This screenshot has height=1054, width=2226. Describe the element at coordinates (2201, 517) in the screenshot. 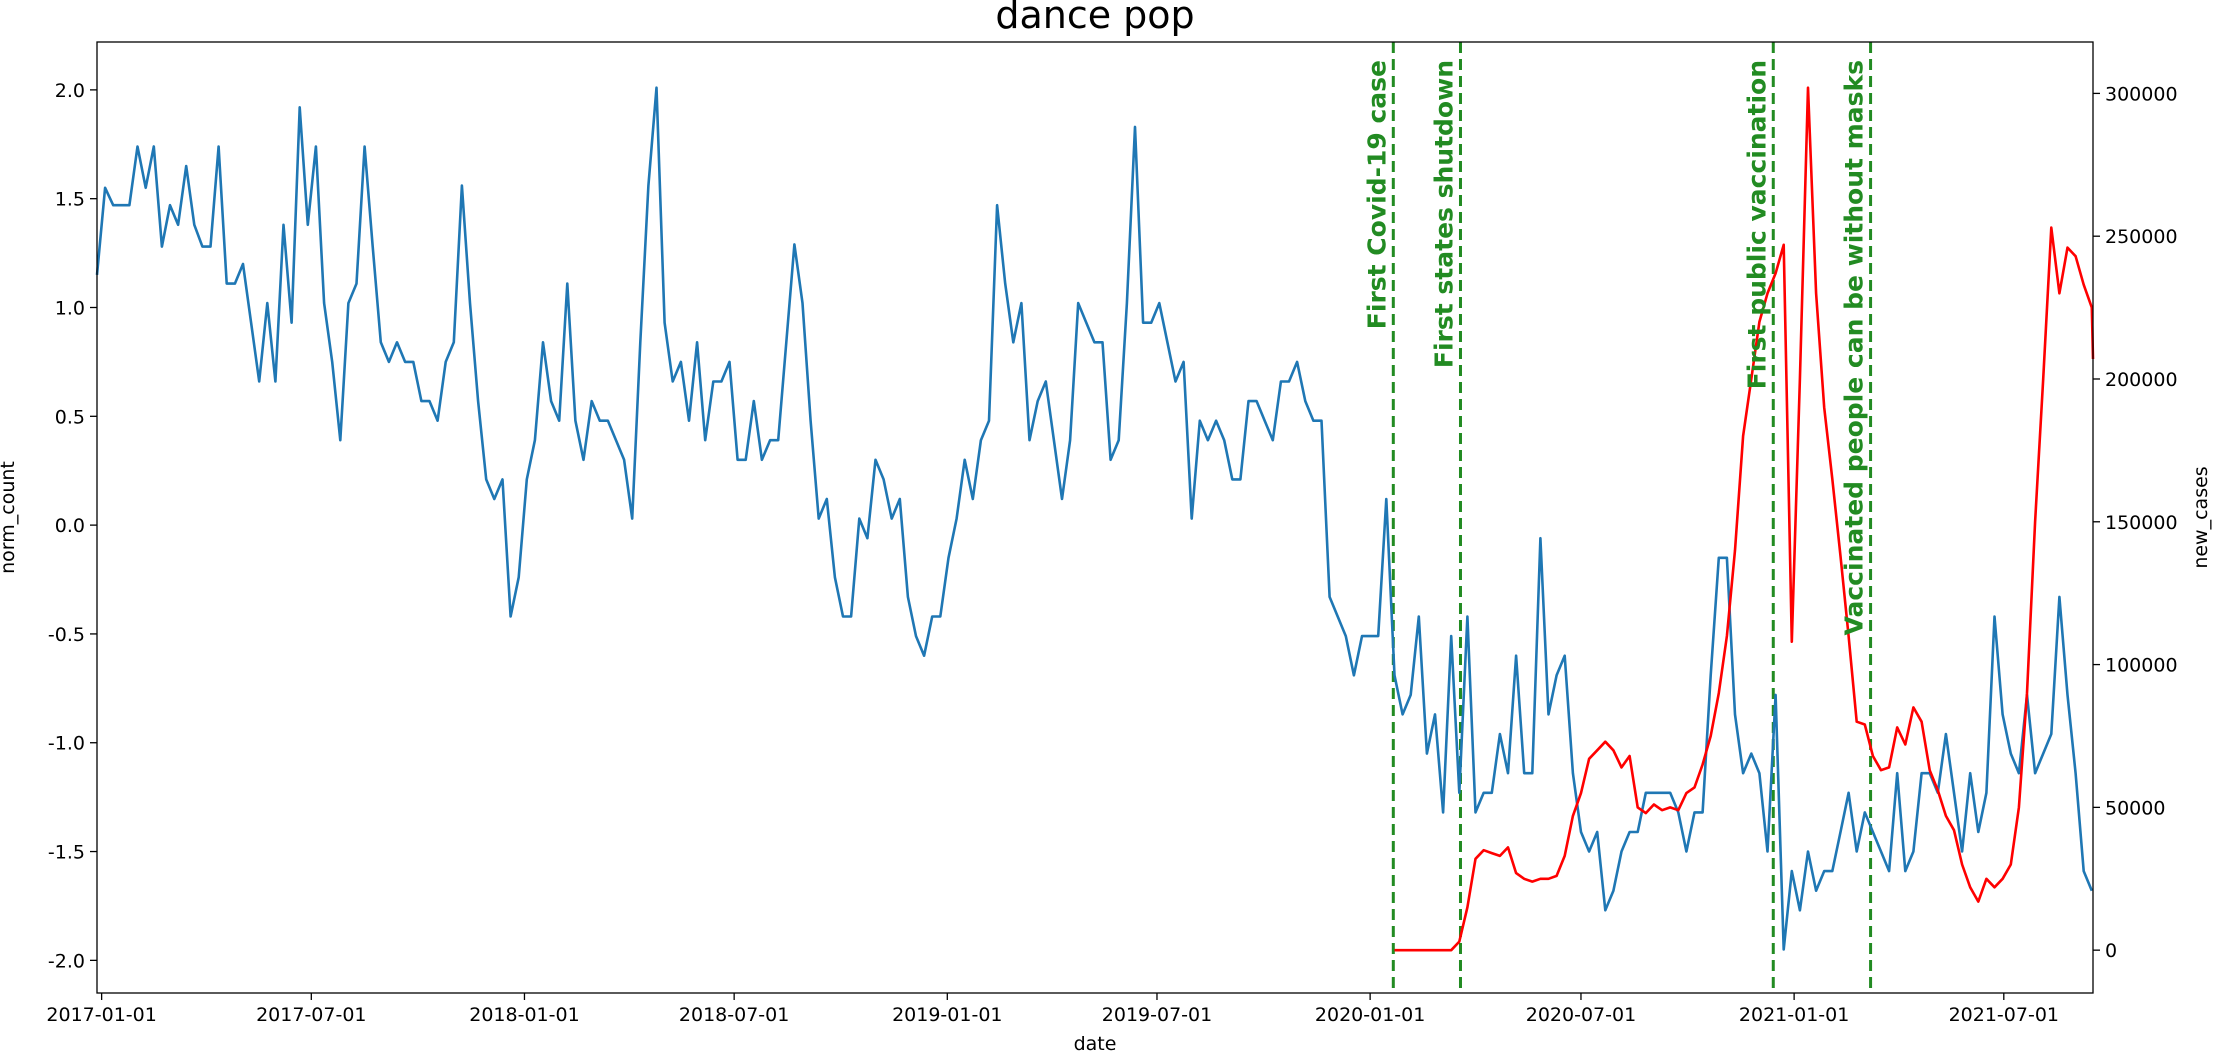

I see `y-axis-right-label: new_cases` at that location.